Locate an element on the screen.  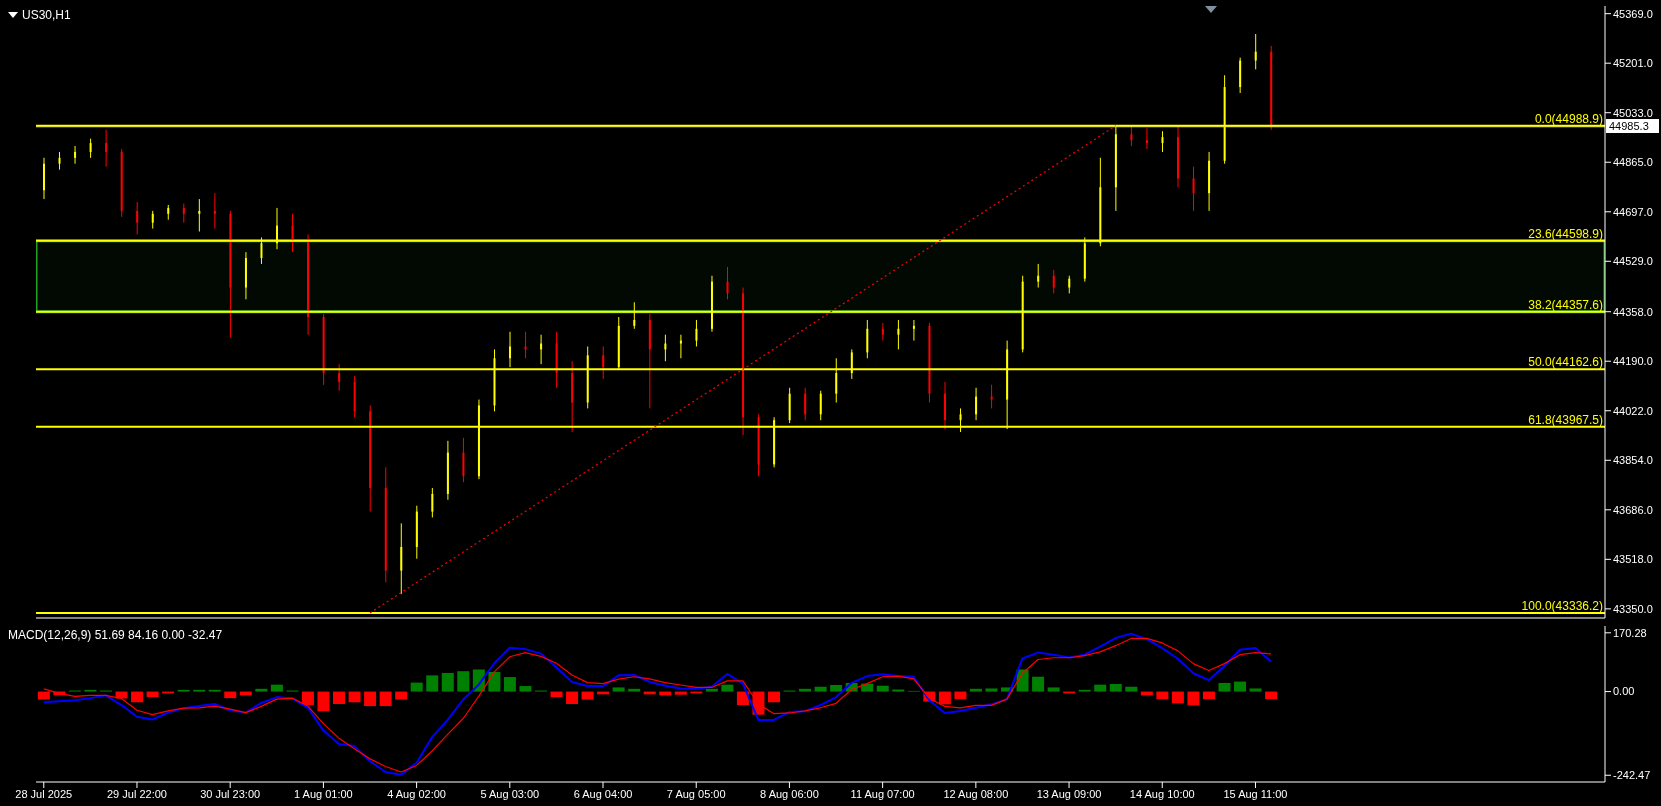
x-tick-label: 12 Aug 08:00 is located at coordinates (976, 793).